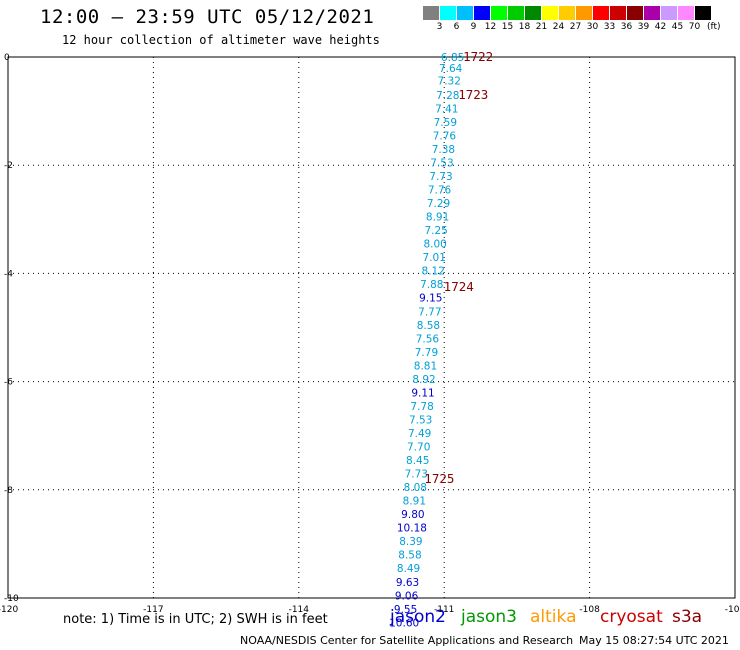 This screenshot has height=650, width=740. What do you see at coordinates (490, 27) in the screenshot?
I see `colorbar-label: 12` at bounding box center [490, 27].